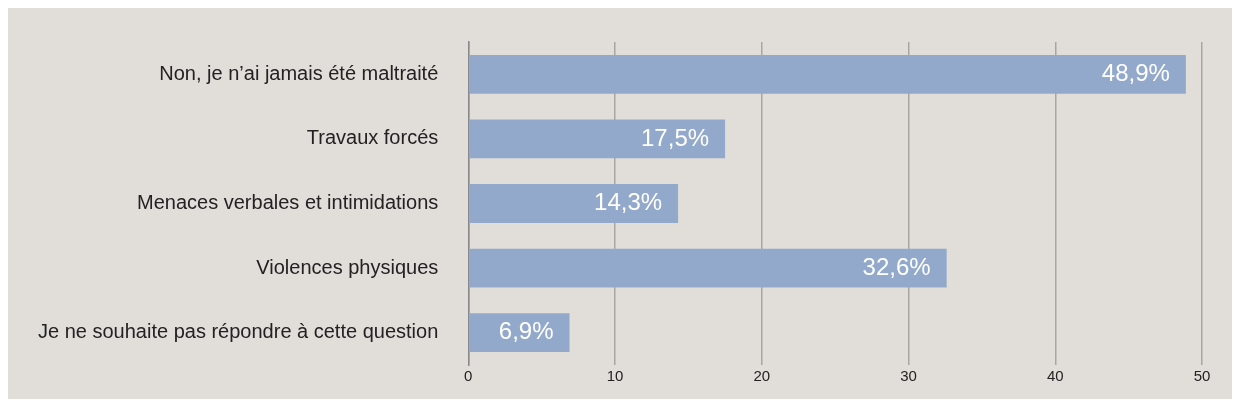  I want to click on data-label: 32,6%, so click(896, 266).